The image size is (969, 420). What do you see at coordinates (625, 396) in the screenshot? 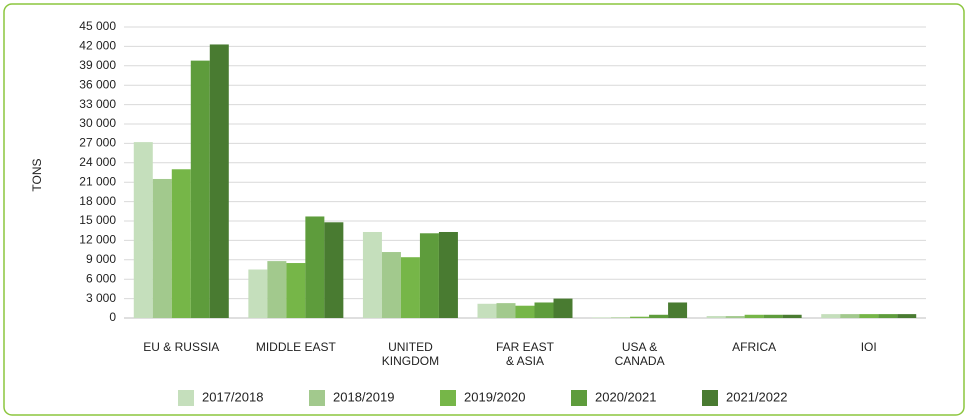
I see `legend-label: 2020/2021` at bounding box center [625, 396].